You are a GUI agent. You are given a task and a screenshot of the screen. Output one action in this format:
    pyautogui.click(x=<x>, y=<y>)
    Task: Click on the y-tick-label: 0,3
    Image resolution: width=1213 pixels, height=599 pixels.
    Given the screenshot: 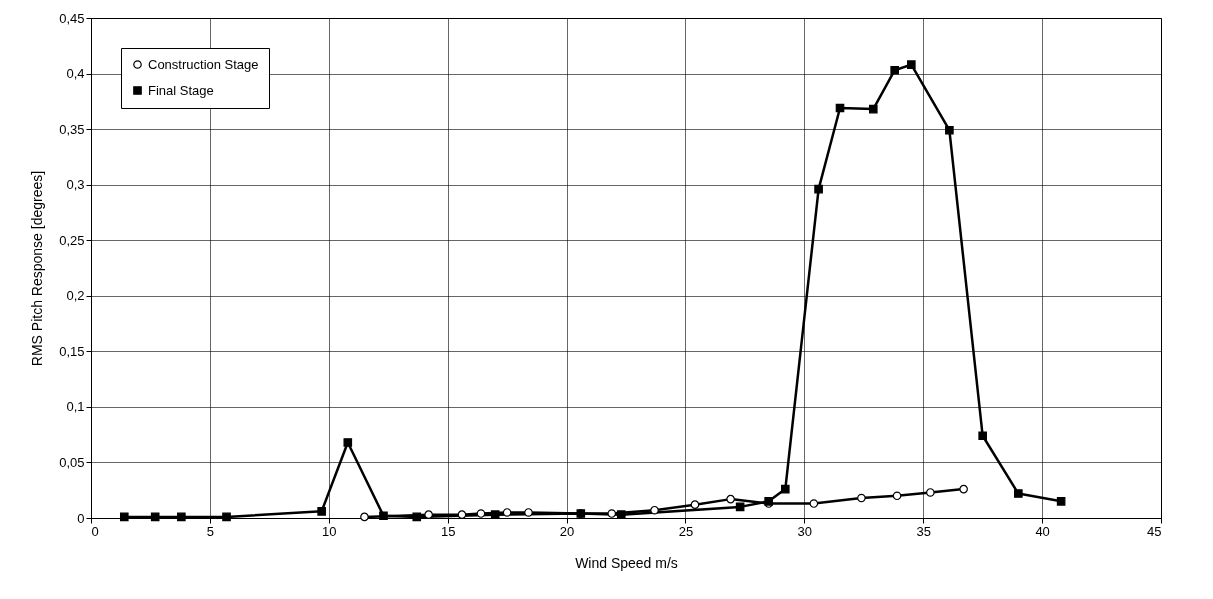 What is the action you would take?
    pyautogui.click(x=75, y=185)
    